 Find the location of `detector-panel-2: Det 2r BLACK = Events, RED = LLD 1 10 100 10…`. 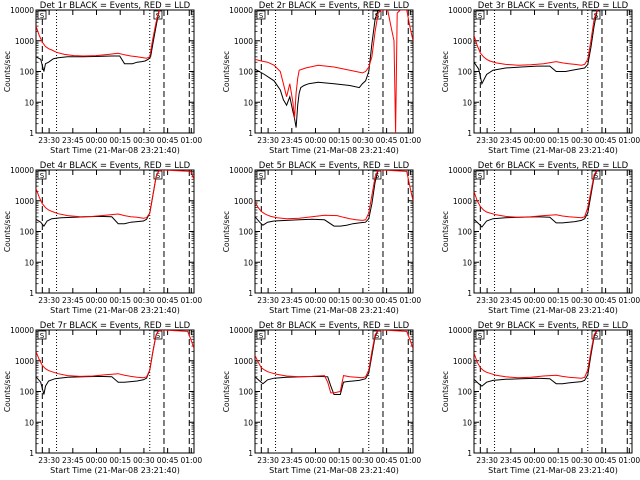

detector-panel-2: Det 2r BLACK = Events, RED = LLD 1 10 100 10… is located at coordinates (321, 78).